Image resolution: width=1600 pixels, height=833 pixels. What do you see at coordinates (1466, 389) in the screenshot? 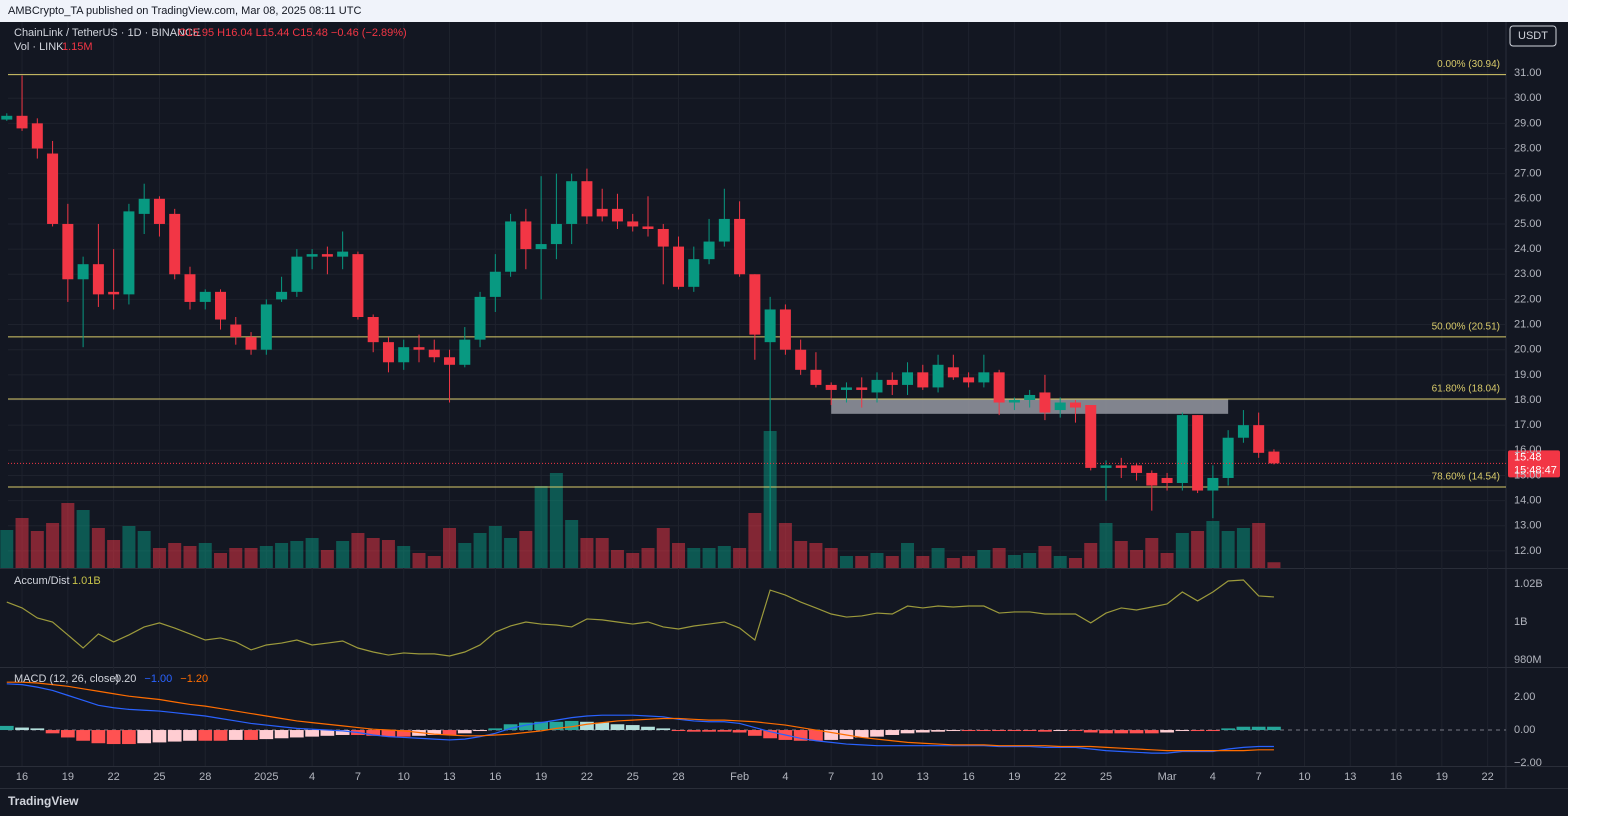
I see `fib-label: 61.80% (18.04)` at bounding box center [1466, 389].